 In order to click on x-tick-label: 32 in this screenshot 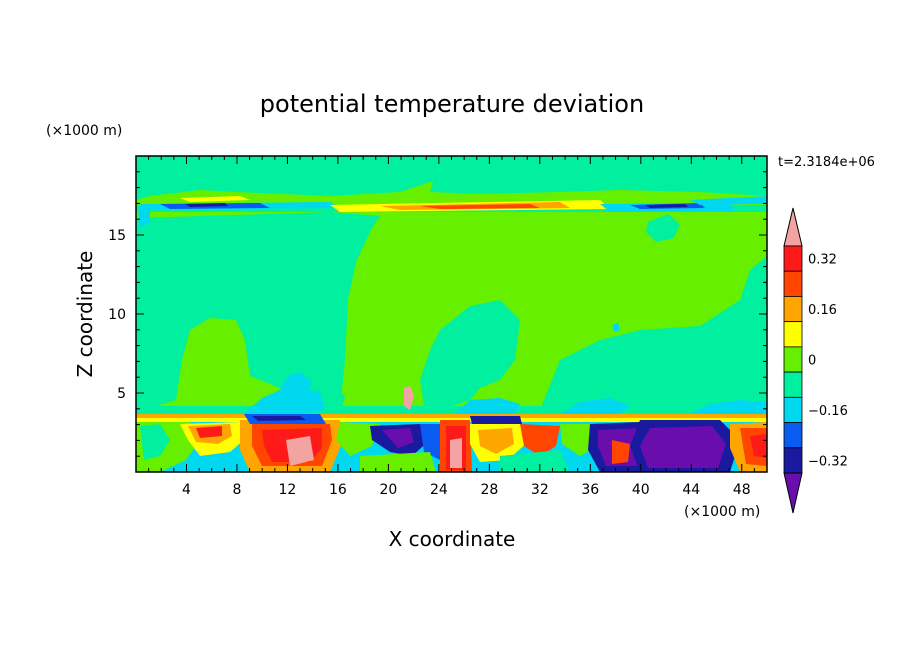, I will do `click(540, 490)`.